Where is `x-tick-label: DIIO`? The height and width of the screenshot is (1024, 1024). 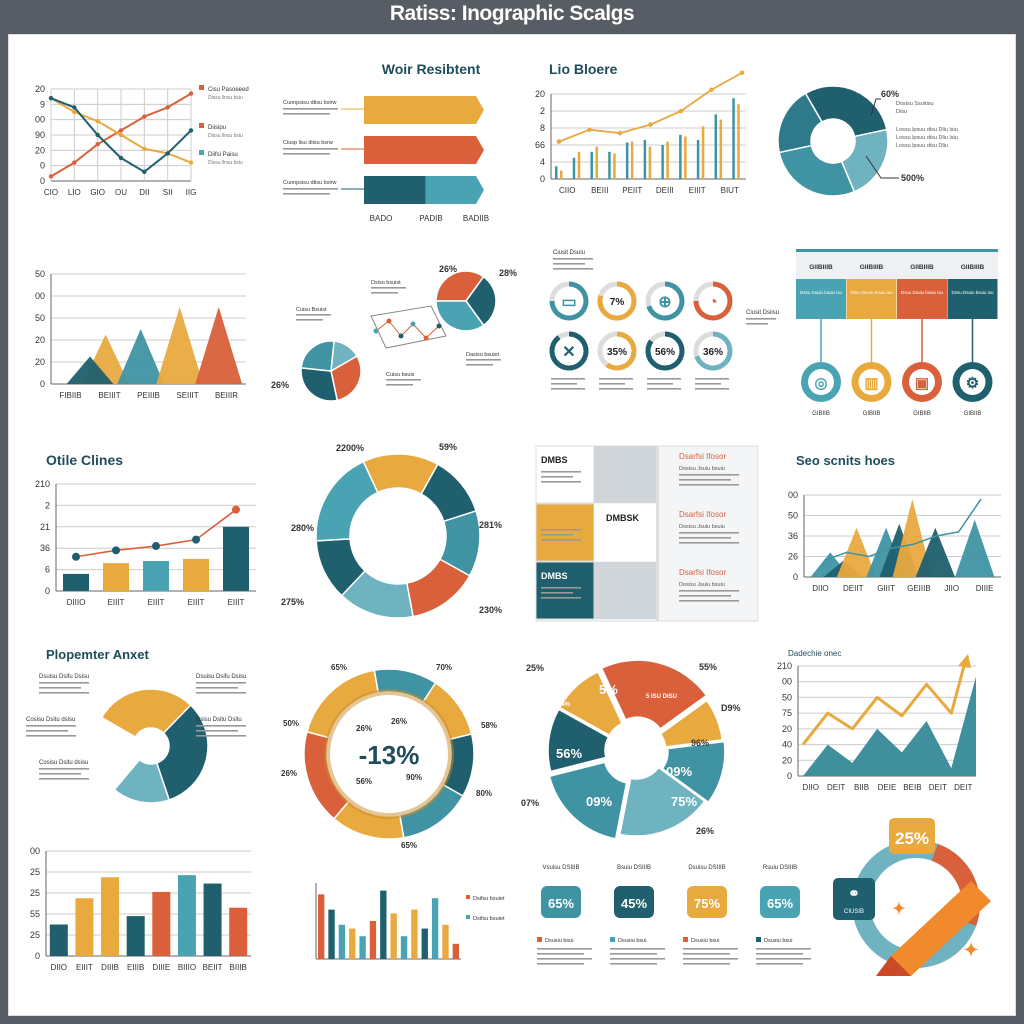
x-tick-label: DIIO is located at coordinates (810, 787).